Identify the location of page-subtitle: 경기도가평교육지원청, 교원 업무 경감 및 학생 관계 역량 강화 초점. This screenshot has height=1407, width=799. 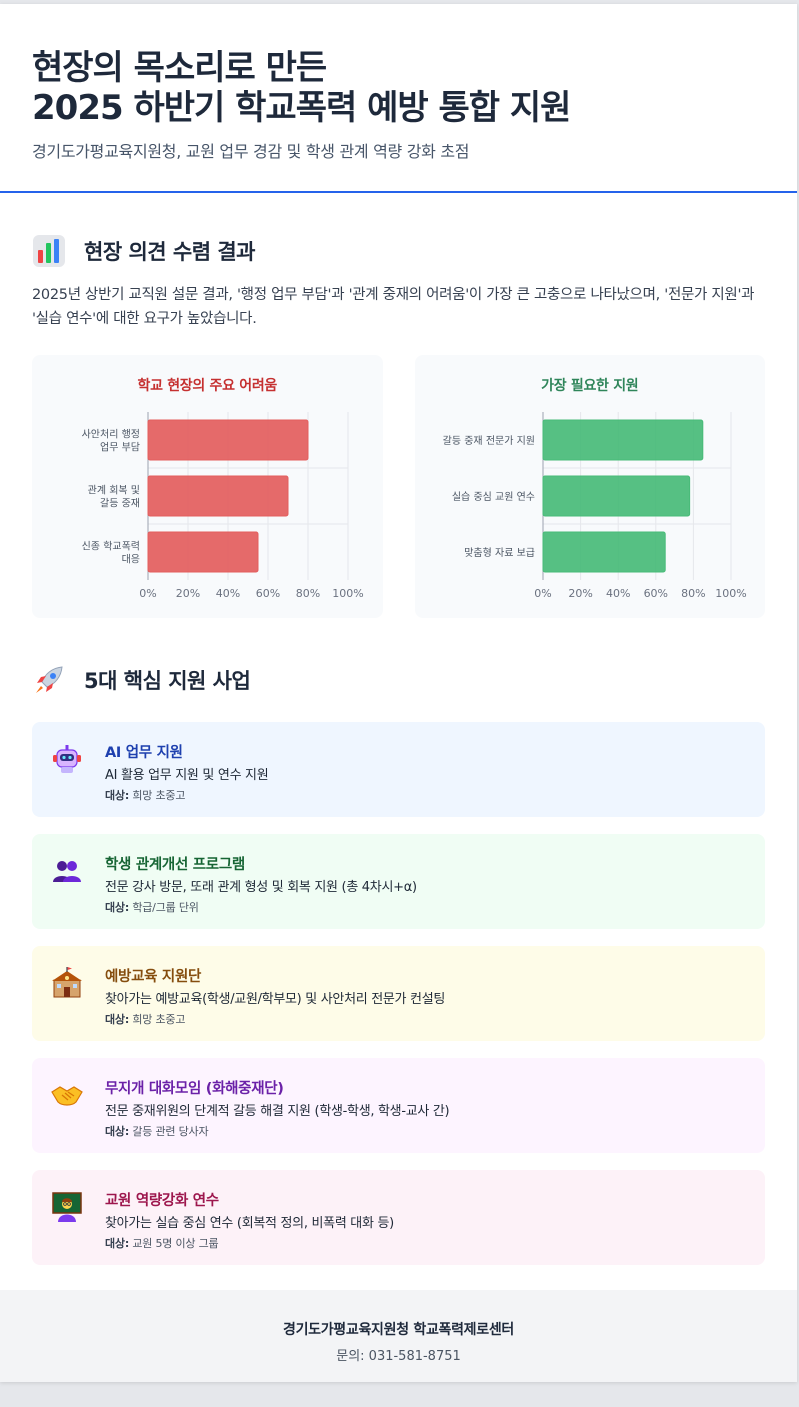
(251, 151).